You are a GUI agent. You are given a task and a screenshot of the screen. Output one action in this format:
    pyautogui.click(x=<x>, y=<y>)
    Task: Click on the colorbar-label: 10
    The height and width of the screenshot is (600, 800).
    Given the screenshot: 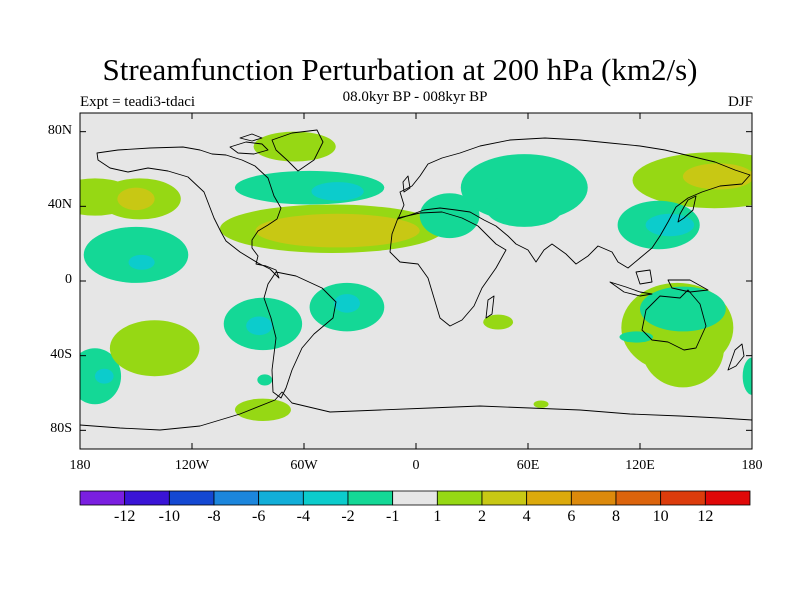 What is the action you would take?
    pyautogui.click(x=660, y=516)
    